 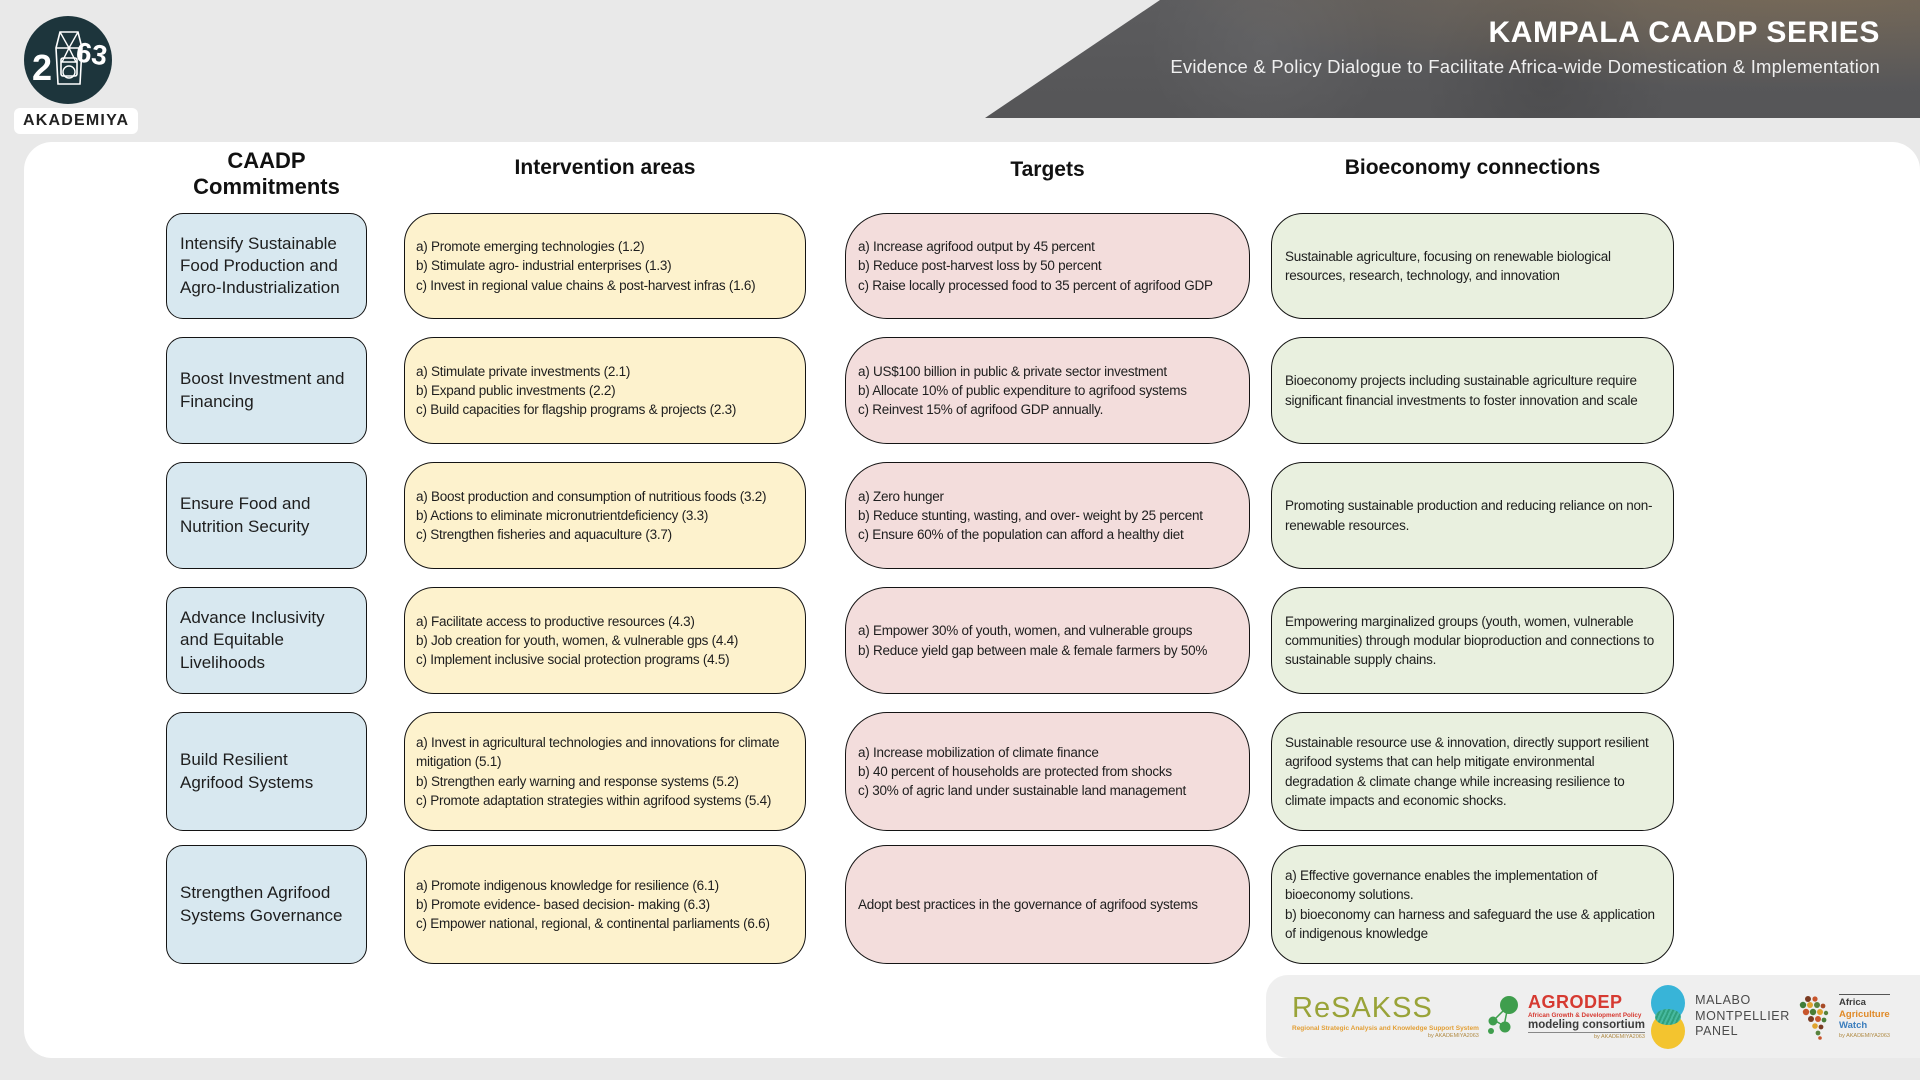 I want to click on malabo-montpellier-logo: MALABO MONTPELLIER PANEL, so click(x=1720, y=1016).